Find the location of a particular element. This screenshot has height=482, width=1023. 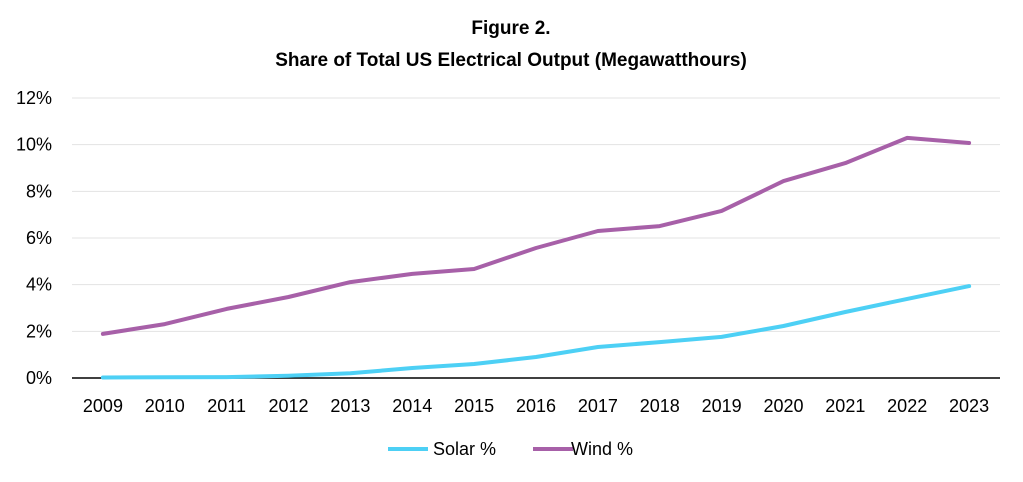

x-tick-label: 2013 is located at coordinates (350, 406).